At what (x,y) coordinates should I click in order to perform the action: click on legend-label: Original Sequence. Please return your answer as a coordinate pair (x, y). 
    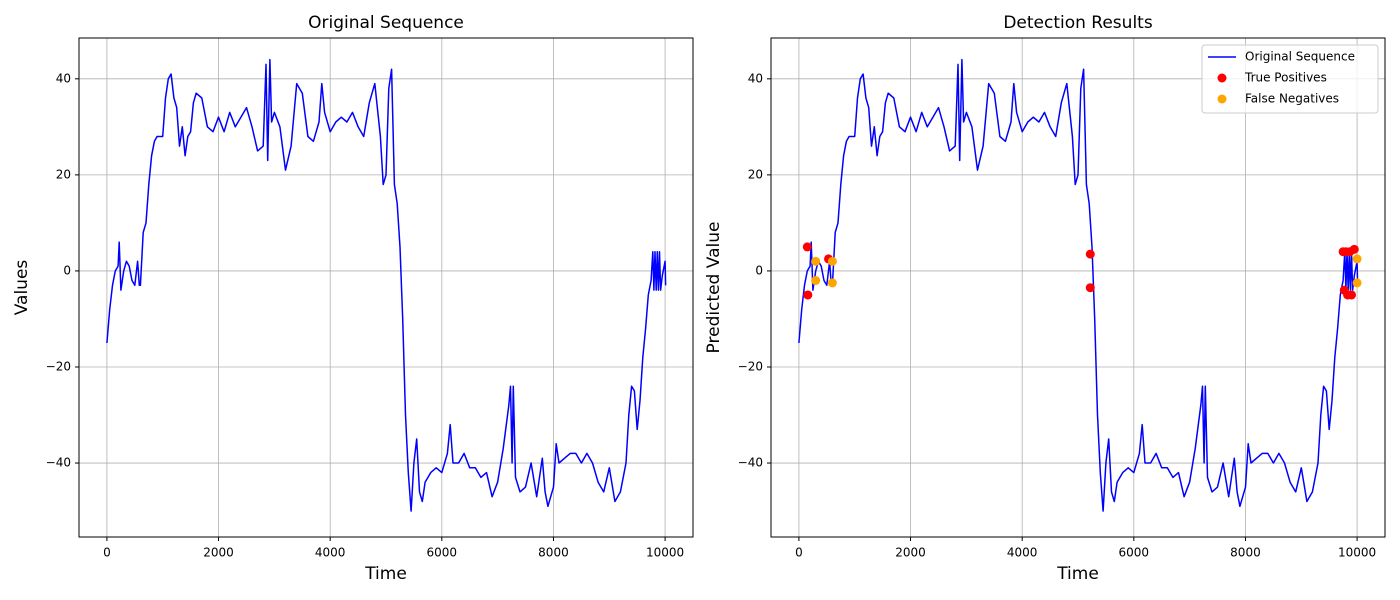
    Looking at the image, I should click on (1300, 57).